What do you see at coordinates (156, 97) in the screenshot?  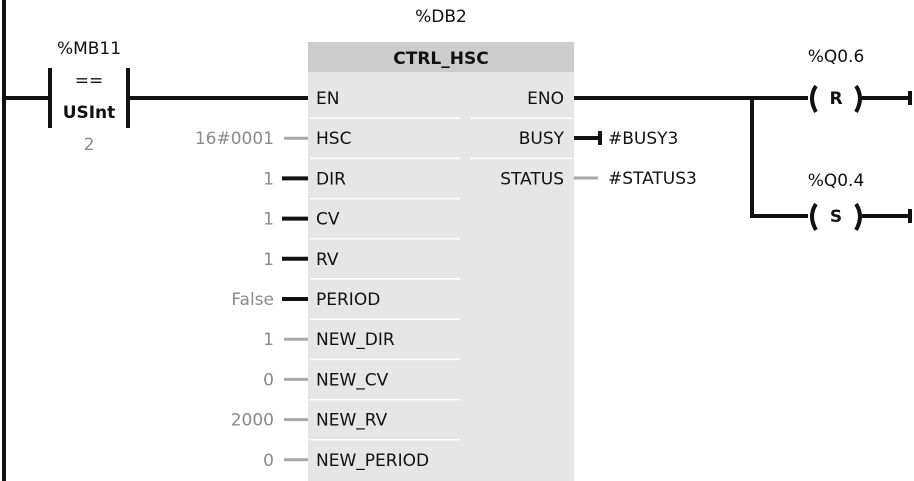 I see `compare-contact: %MB11 == USInt 2` at bounding box center [156, 97].